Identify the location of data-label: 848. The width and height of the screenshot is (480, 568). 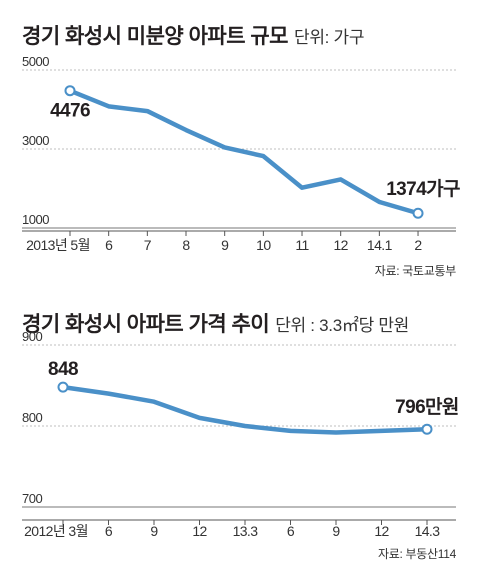
(63, 369).